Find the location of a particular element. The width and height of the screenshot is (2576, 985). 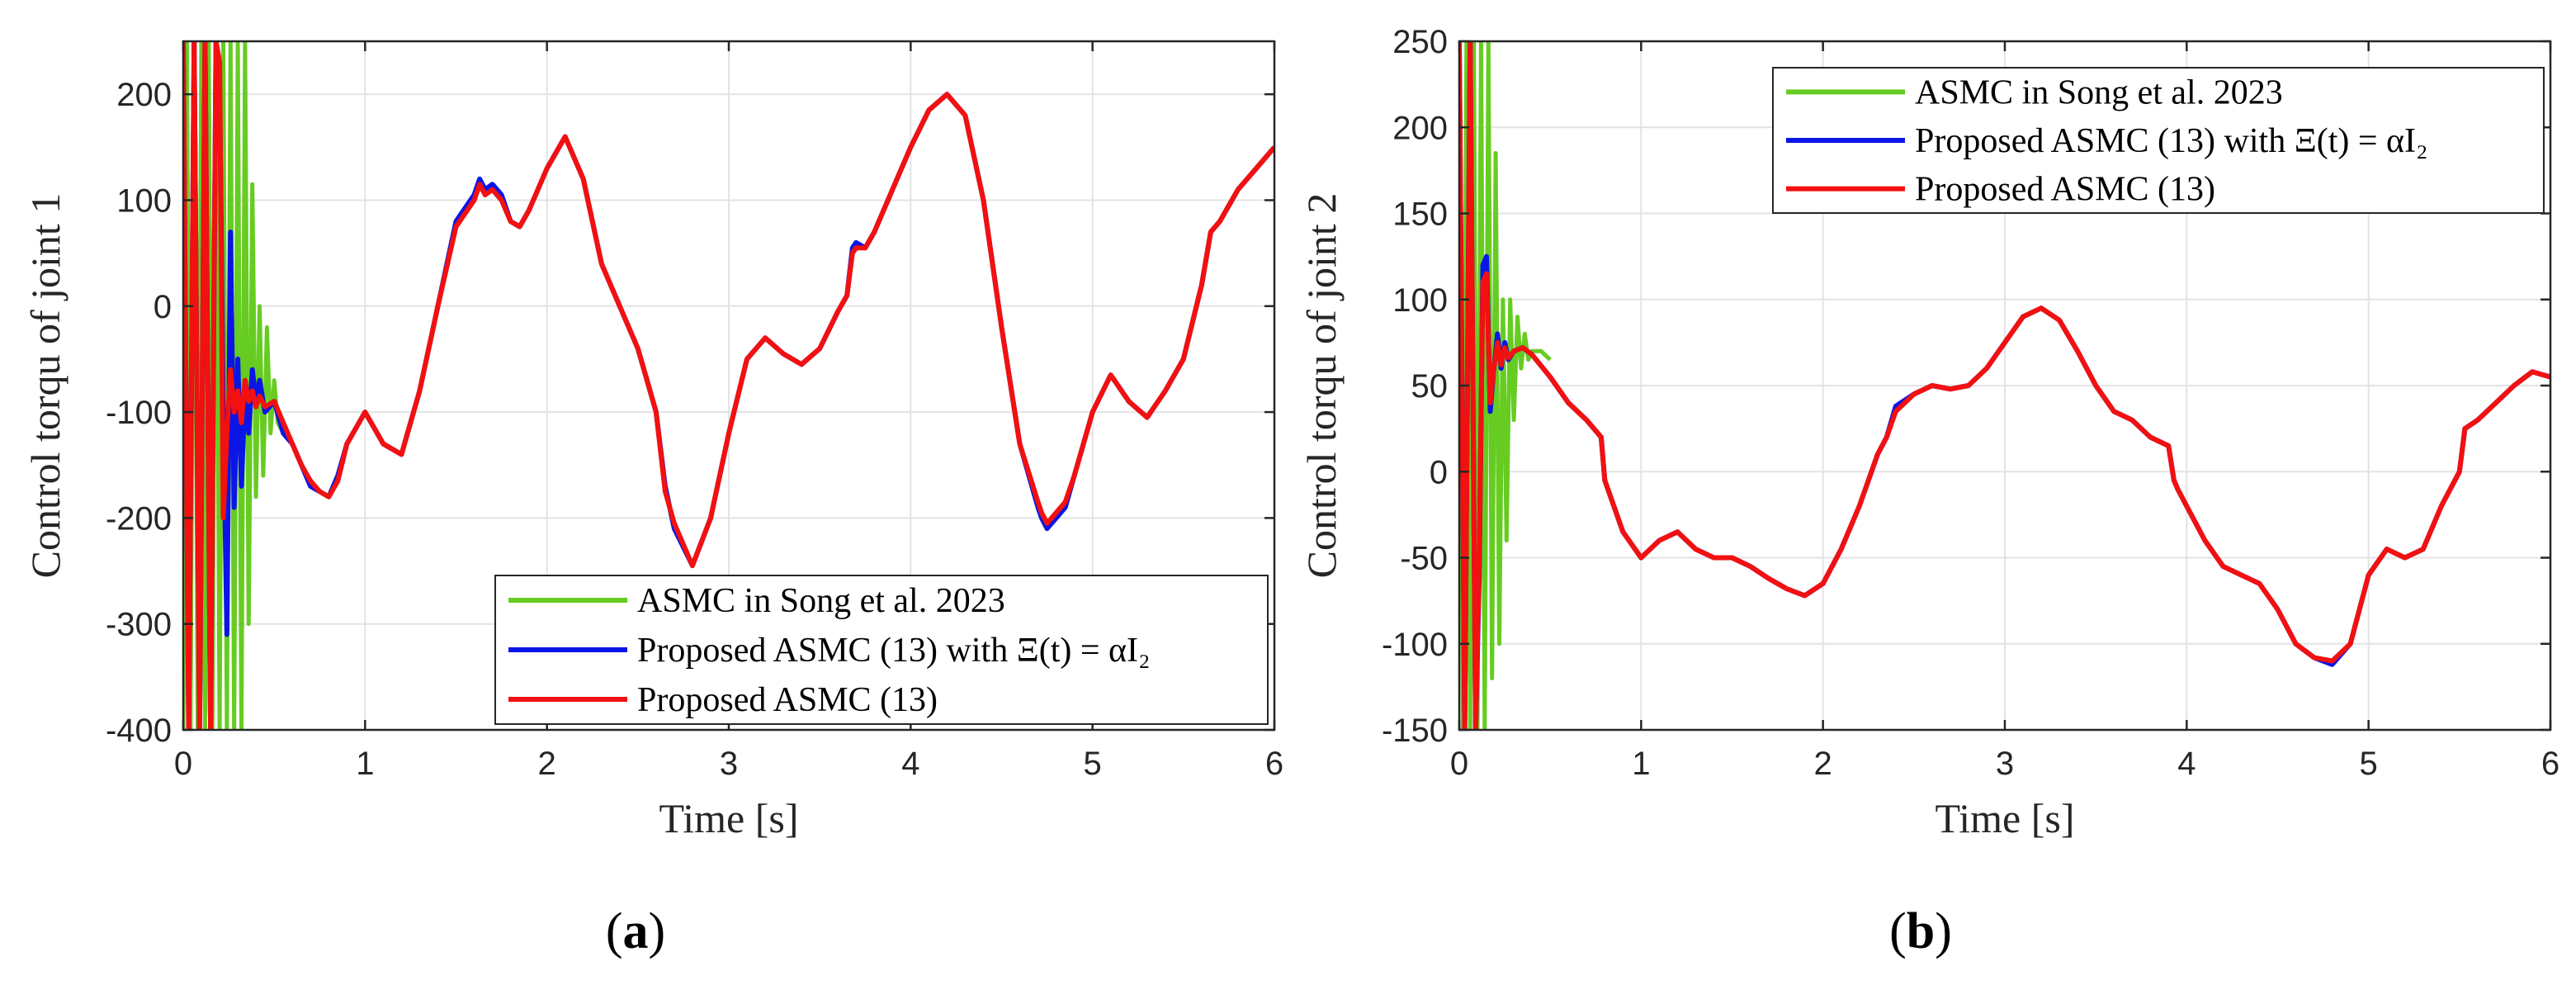

y-tick-label: -300 is located at coordinates (139, 625).